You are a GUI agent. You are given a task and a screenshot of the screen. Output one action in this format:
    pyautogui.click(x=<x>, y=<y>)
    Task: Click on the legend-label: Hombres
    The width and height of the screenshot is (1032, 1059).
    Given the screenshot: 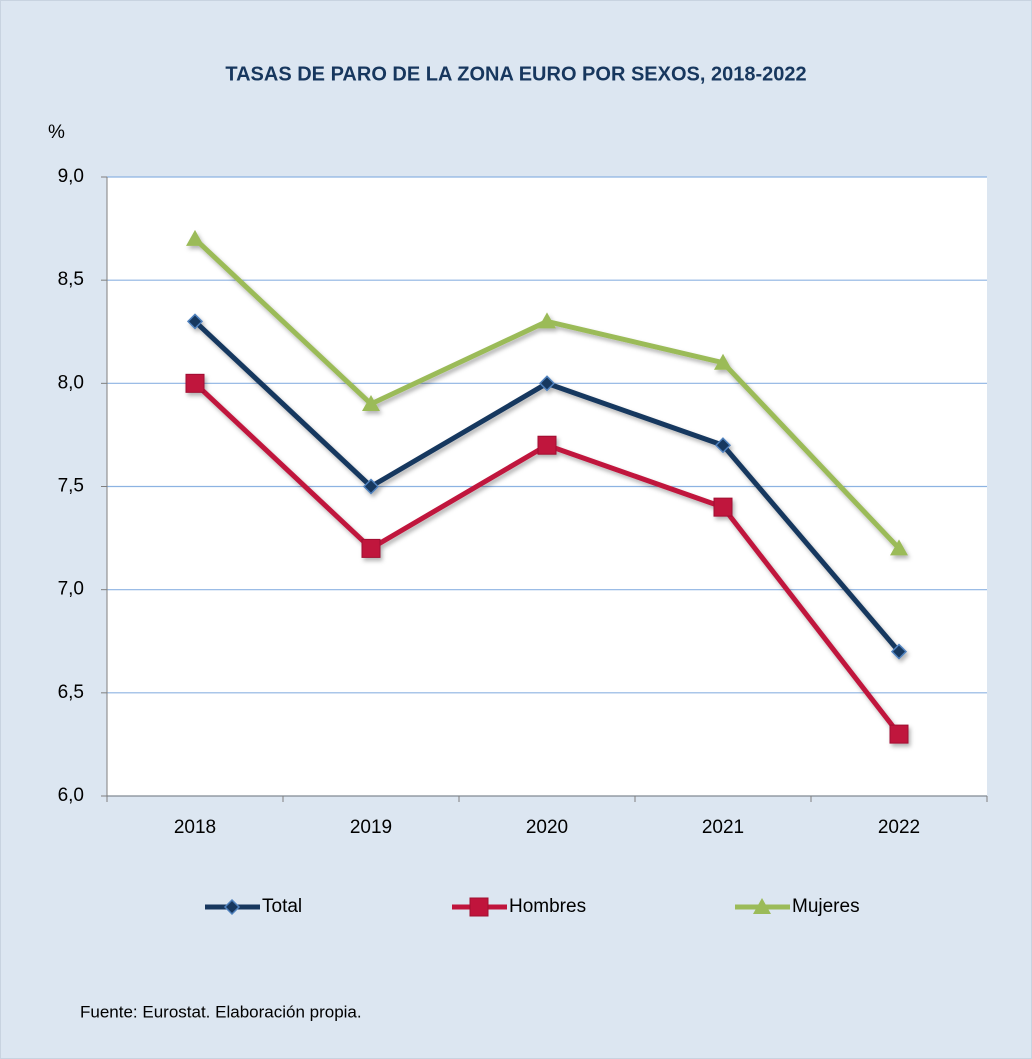 What is the action you would take?
    pyautogui.click(x=547, y=906)
    